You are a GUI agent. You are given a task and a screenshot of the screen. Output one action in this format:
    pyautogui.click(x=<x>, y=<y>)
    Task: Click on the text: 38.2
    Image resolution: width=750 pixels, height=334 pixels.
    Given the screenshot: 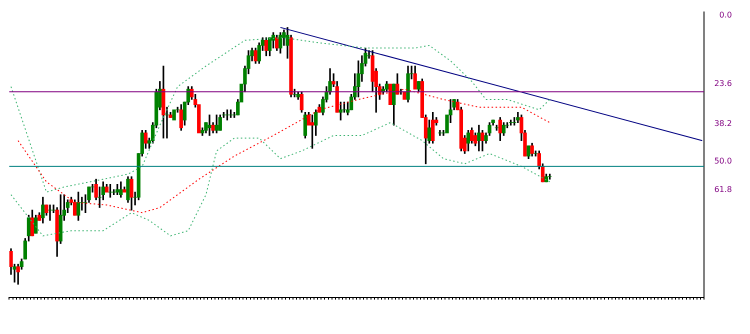 What is the action you would take?
    pyautogui.click(x=723, y=123)
    